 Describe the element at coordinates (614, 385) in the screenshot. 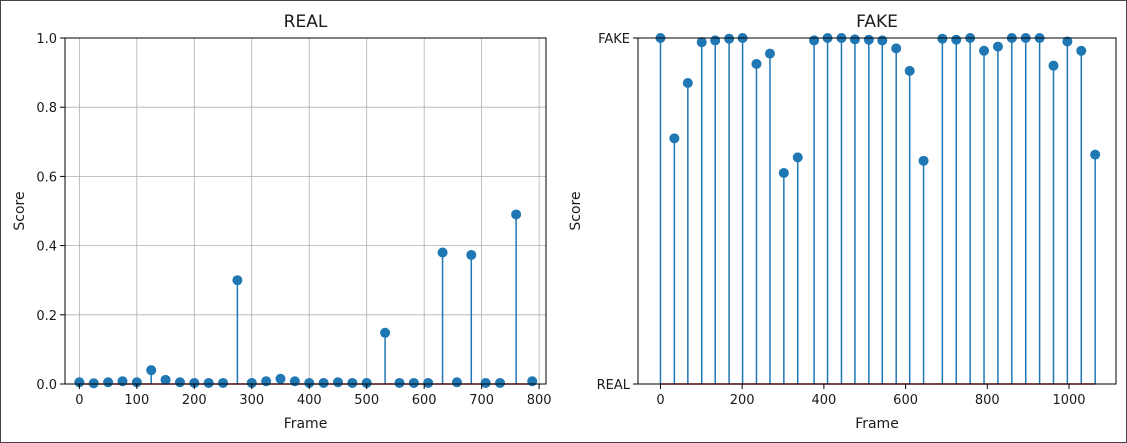

I see `y-tick-label: REAL` at that location.